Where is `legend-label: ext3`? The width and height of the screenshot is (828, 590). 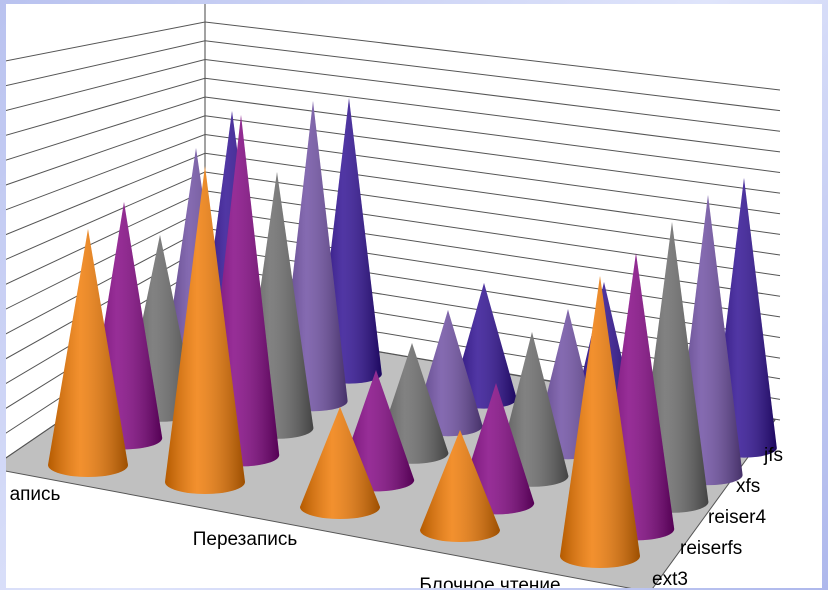
legend-label: ext3 is located at coordinates (670, 579).